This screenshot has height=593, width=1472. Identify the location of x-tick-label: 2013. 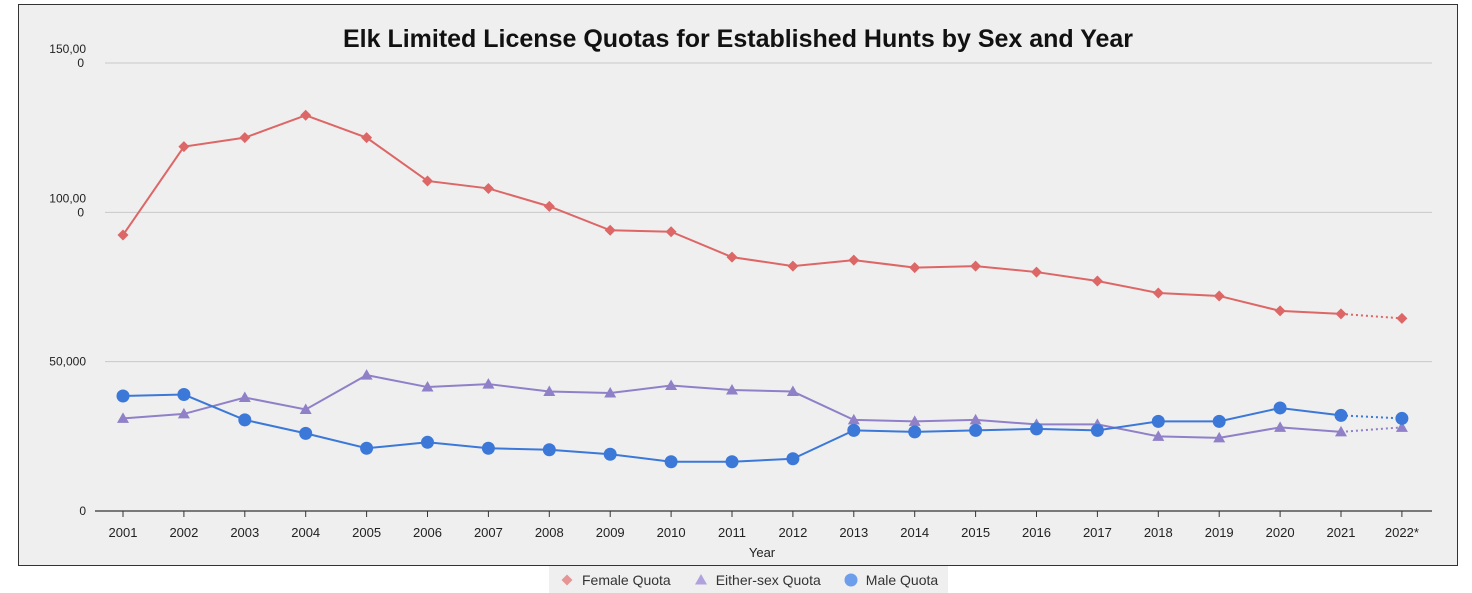
(853, 532).